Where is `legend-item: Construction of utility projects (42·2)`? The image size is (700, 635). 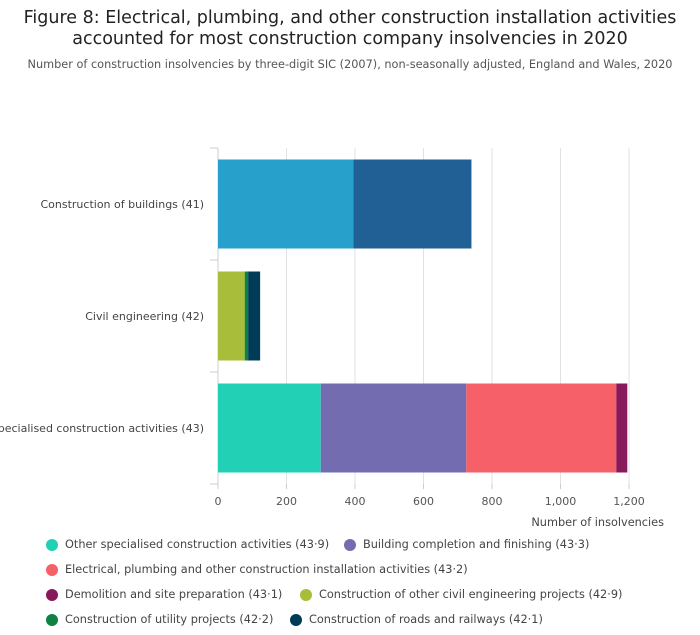 legend-item: Construction of utility projects (42·2) is located at coordinates (159, 619).